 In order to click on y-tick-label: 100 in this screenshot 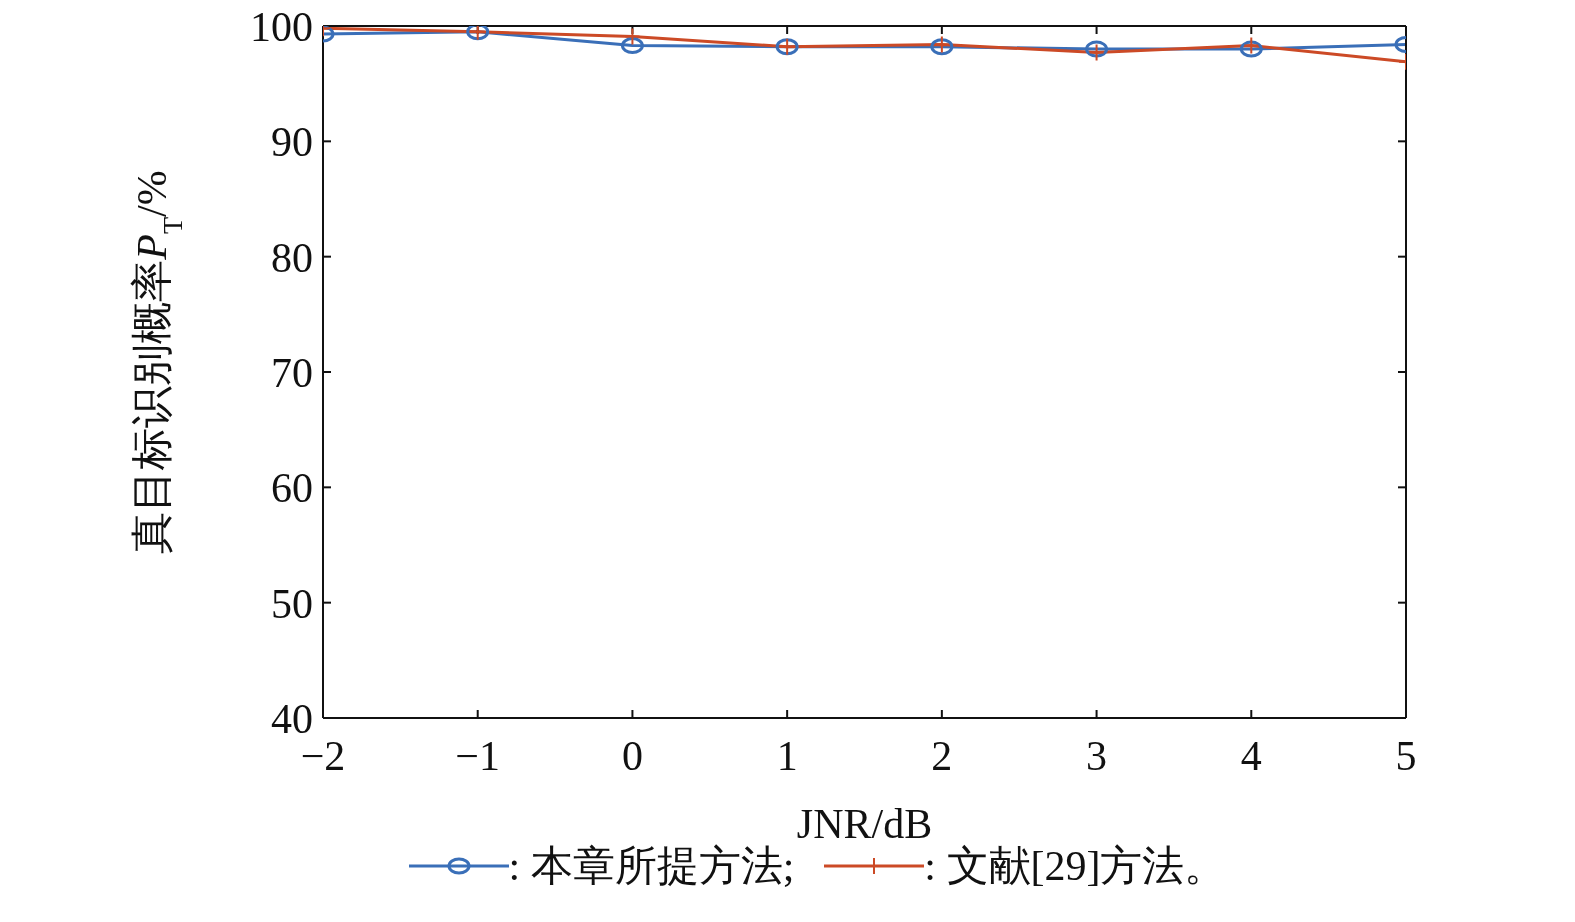, I will do `click(281, 26)`.